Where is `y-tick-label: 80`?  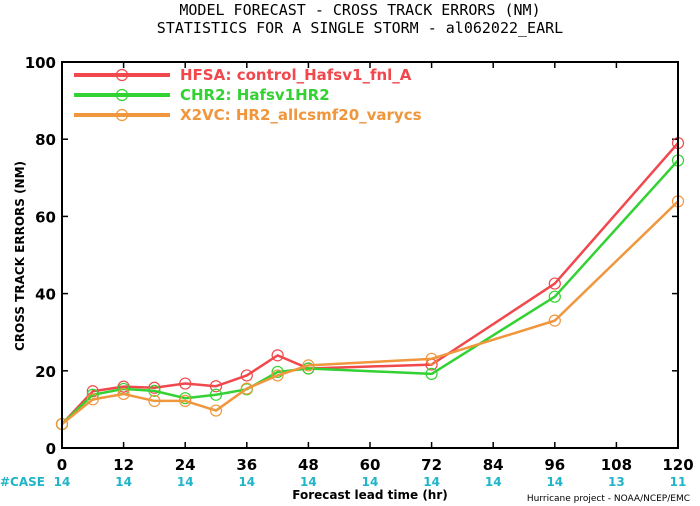
y-tick-label: 80 is located at coordinates (45, 140).